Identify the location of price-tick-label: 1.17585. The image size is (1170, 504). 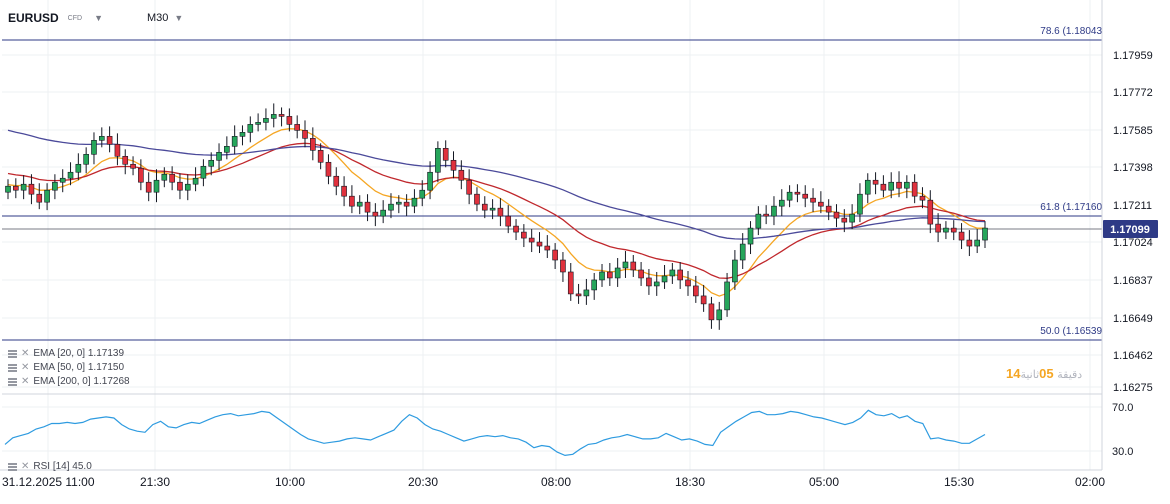
(1133, 131).